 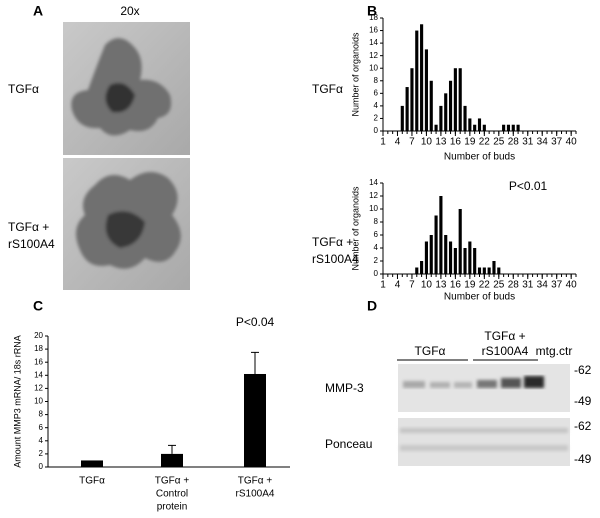 What do you see at coordinates (441, 142) in the screenshot?
I see `x-tick-label: 13` at bounding box center [441, 142].